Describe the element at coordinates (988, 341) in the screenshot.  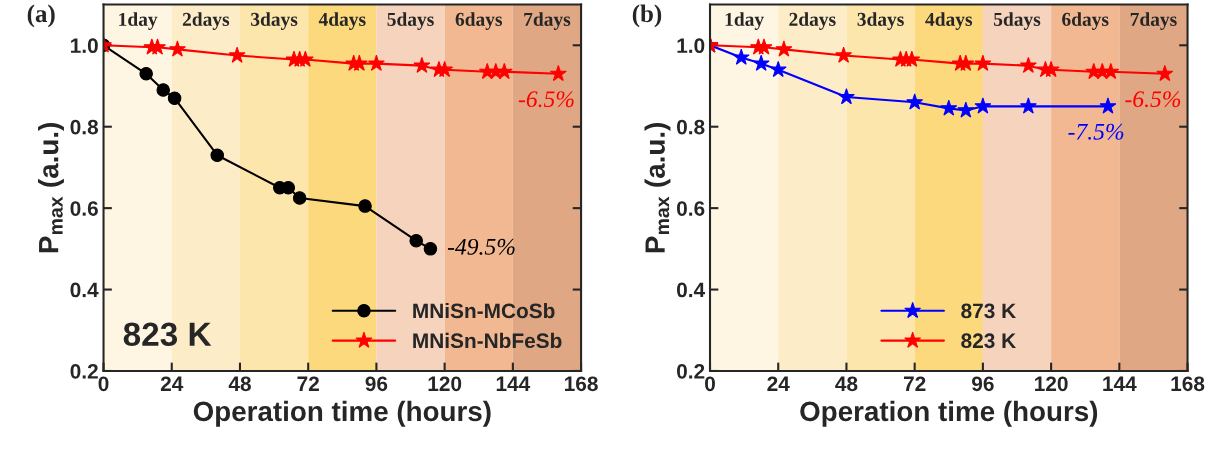
I see `legend-label: 823 K` at that location.